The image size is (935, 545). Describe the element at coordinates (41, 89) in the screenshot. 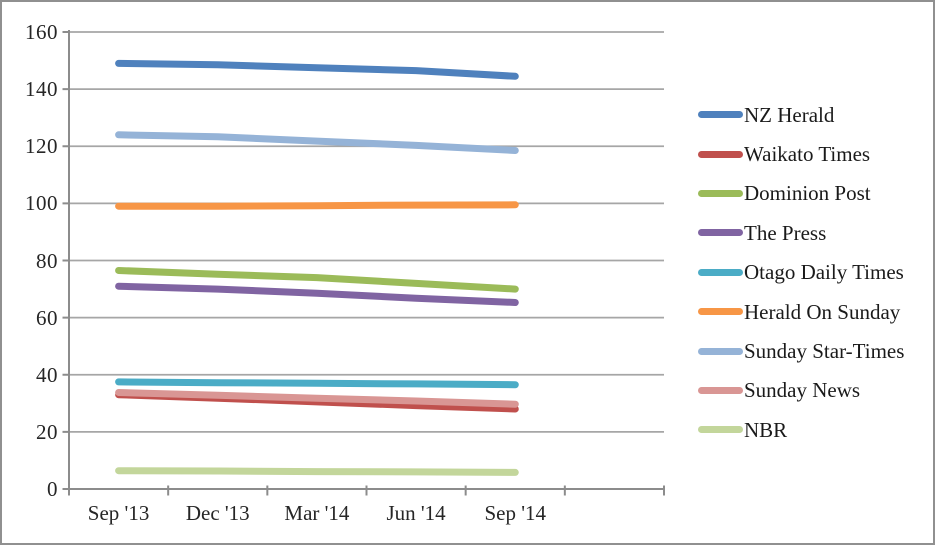

I see `y-axis-label-140: 140` at that location.